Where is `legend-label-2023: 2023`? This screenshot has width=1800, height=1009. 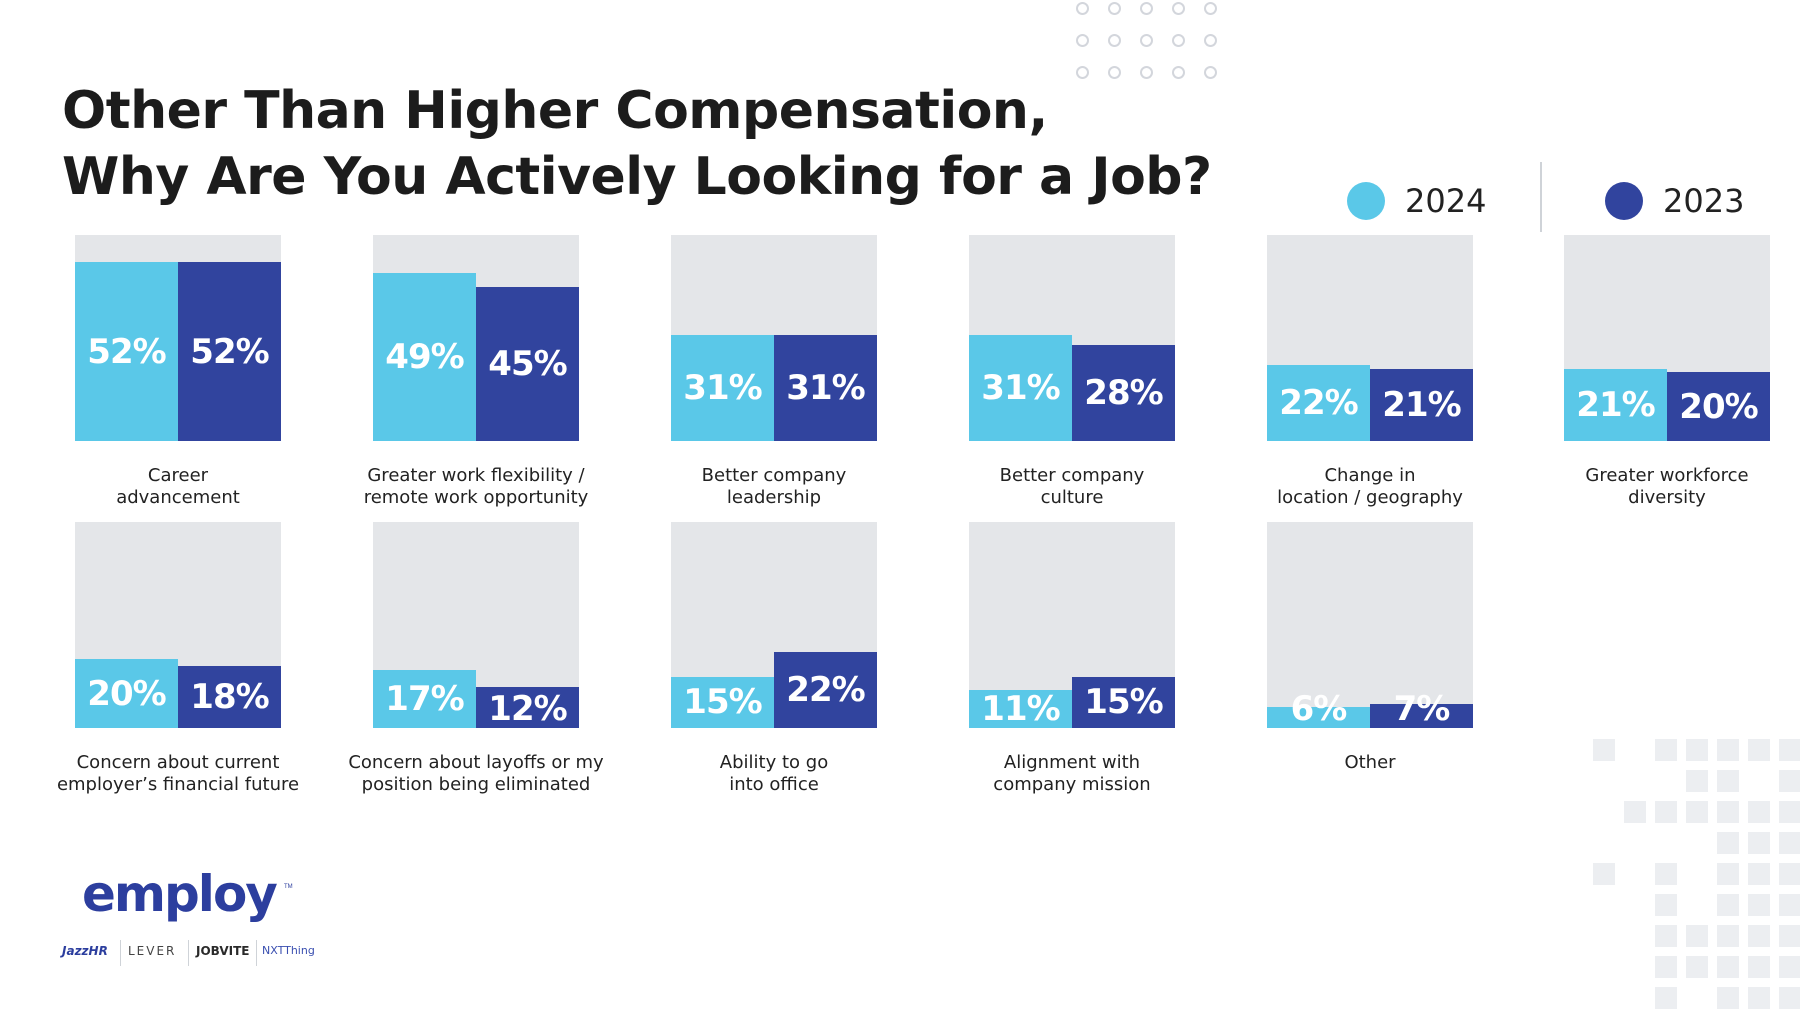 legend-label-2023: 2023 is located at coordinates (1704, 201).